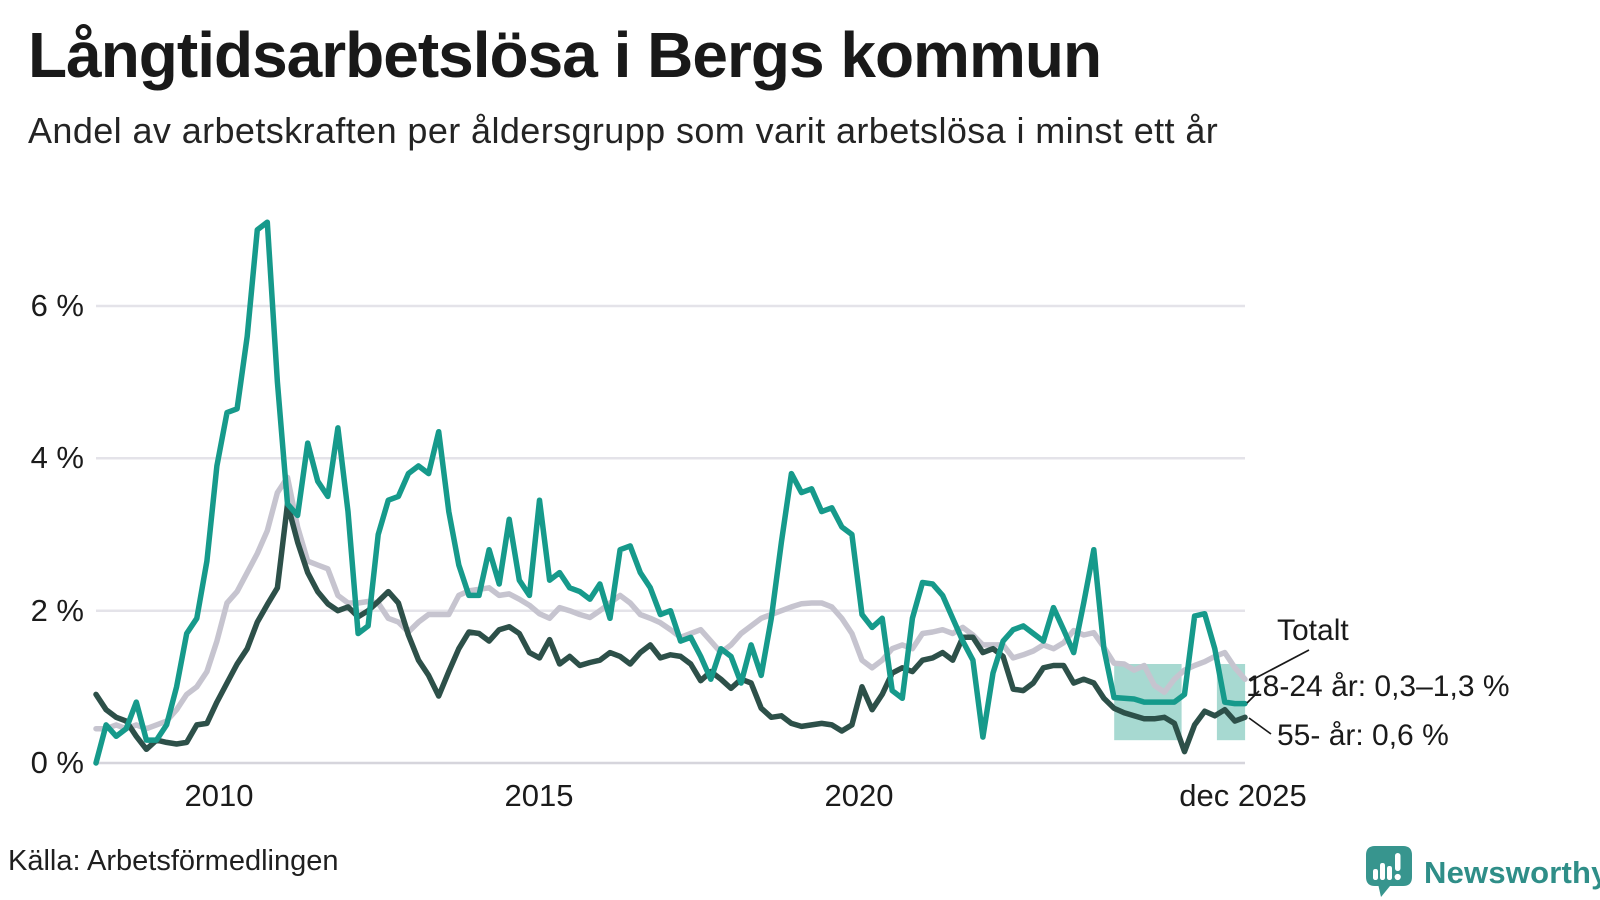 This screenshot has height=900, width=1600. I want to click on newsworthy-logo: Newsworthy, so click(1482, 871).